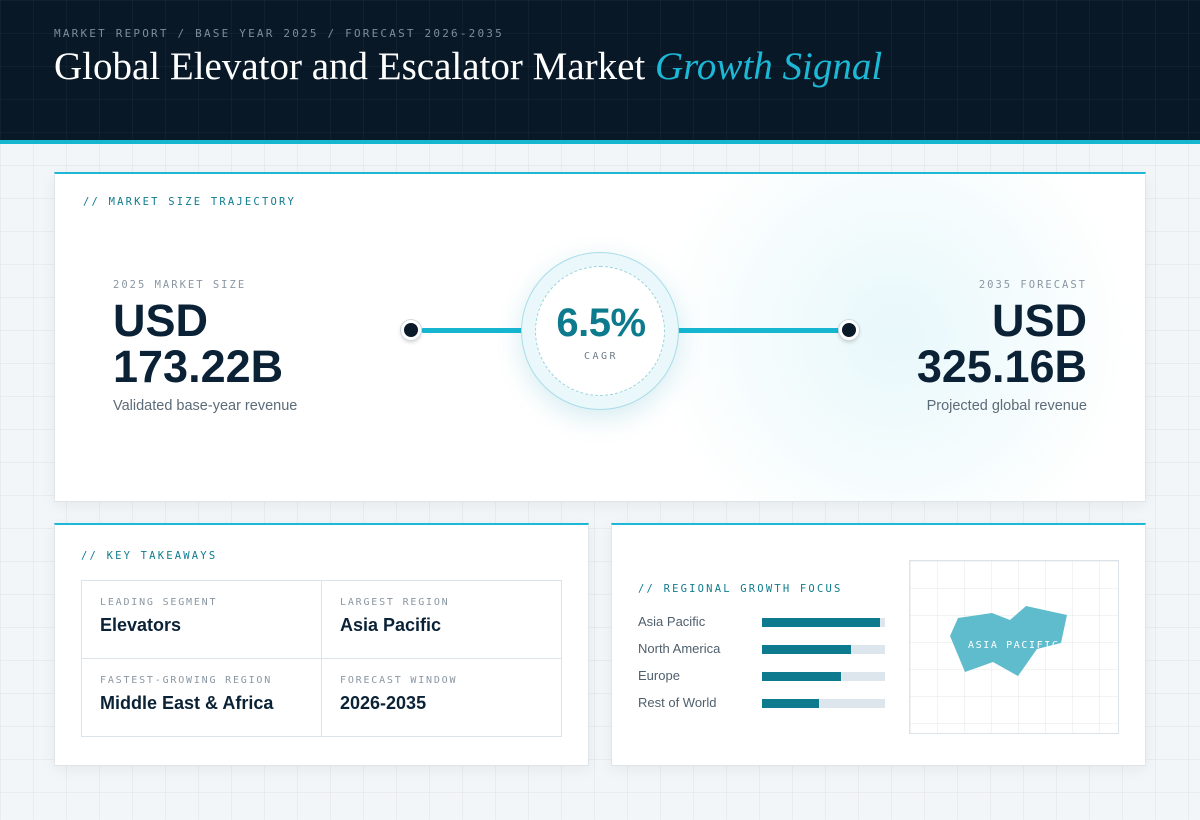 Image resolution: width=1200 pixels, height=820 pixels. Describe the element at coordinates (1001, 366) in the screenshot. I see `forecast-amount: 325.16B` at that location.